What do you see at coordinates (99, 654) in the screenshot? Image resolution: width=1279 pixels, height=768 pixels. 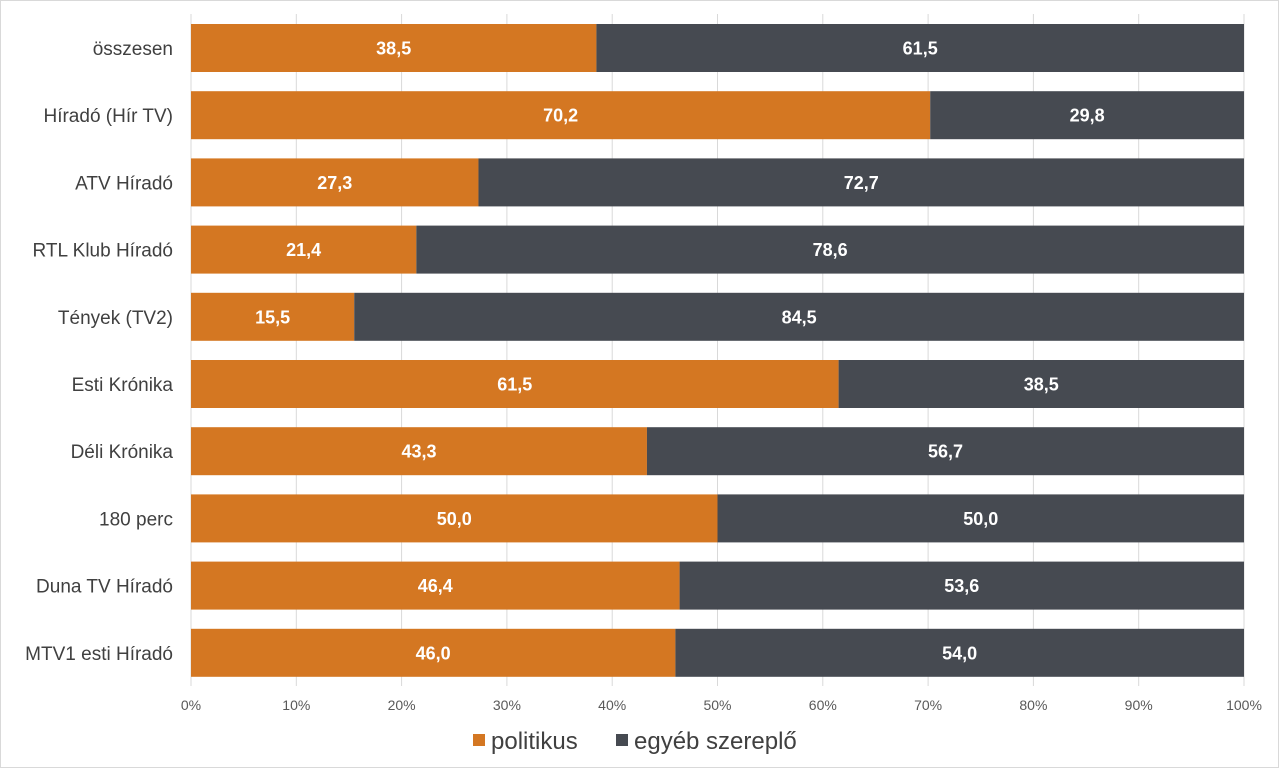 I see `category-label: MTV1 esti Híradó` at bounding box center [99, 654].